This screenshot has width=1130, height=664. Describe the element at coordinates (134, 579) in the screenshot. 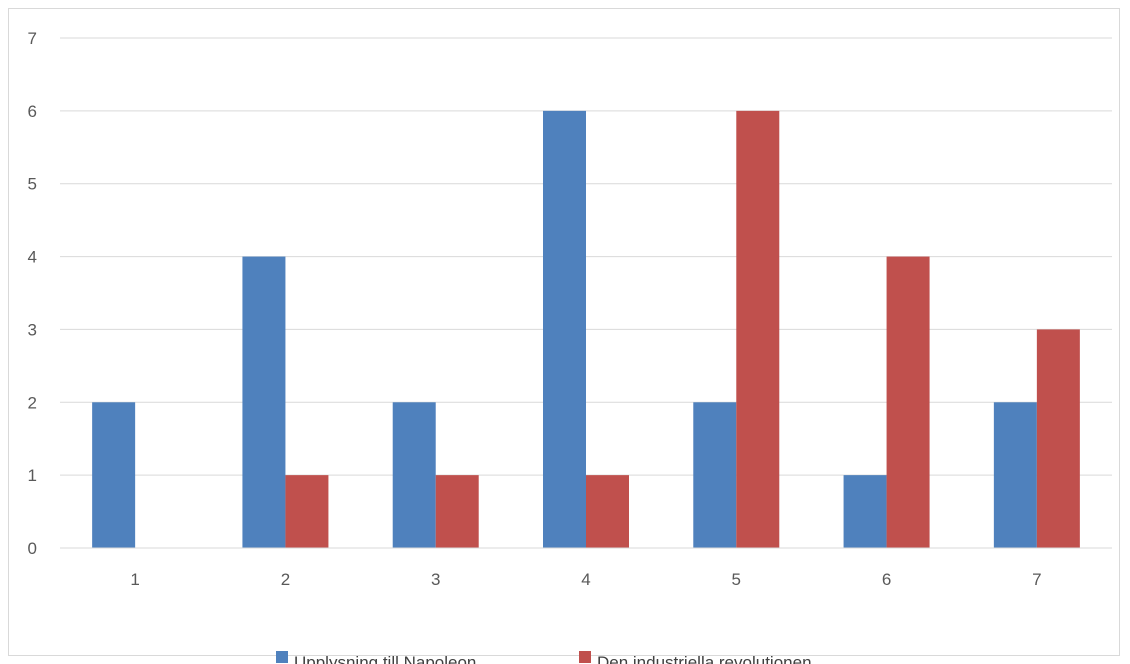

I see `x-tick-label: 1` at that location.